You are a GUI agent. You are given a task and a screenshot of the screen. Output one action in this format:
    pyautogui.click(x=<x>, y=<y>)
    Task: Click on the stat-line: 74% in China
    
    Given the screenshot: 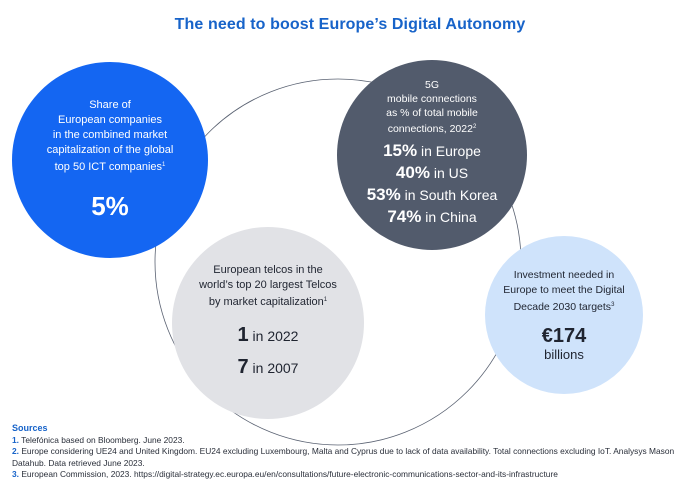 What is the action you would take?
    pyautogui.click(x=432, y=216)
    